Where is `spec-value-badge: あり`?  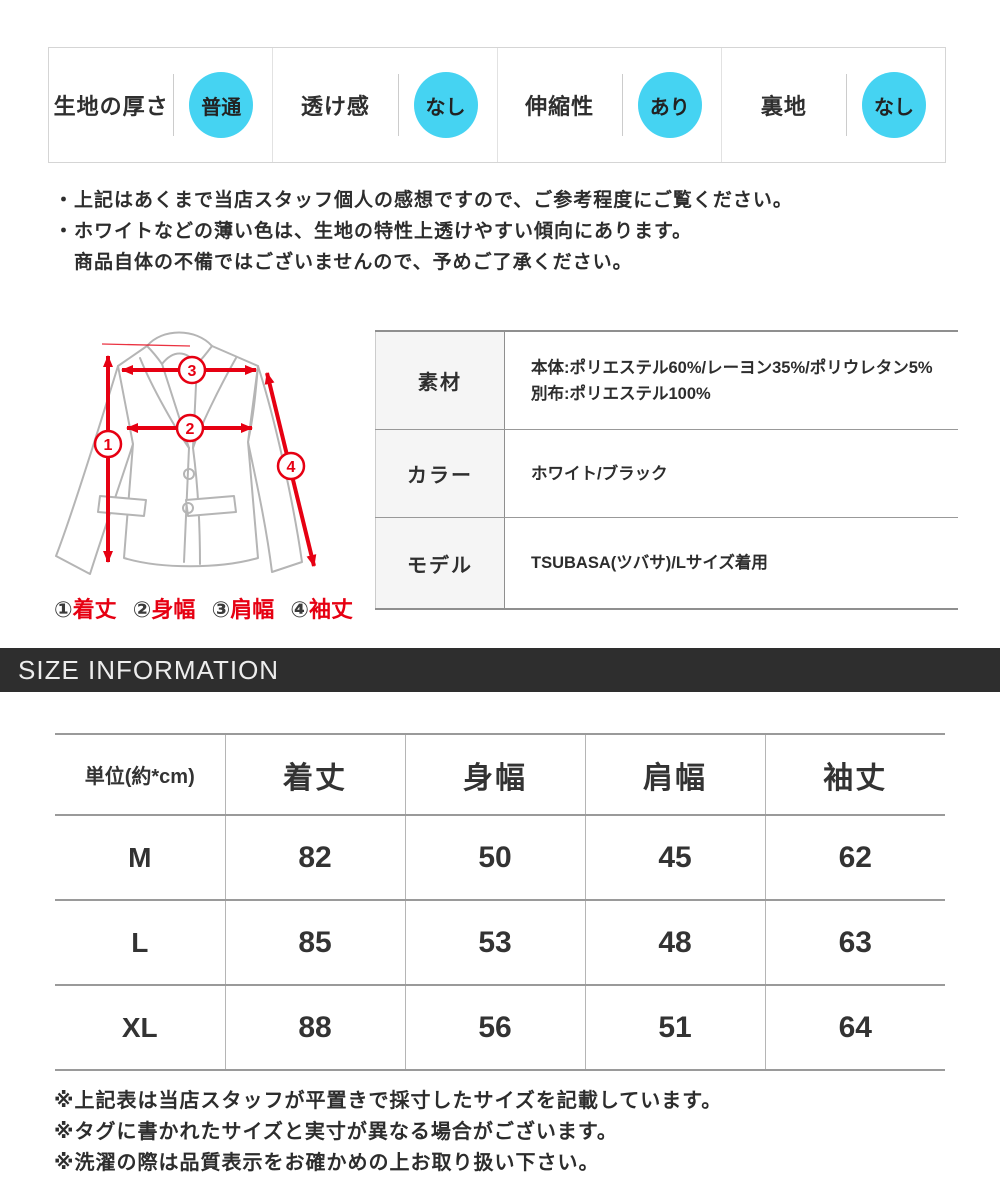 spec-value-badge: あり is located at coordinates (669, 105).